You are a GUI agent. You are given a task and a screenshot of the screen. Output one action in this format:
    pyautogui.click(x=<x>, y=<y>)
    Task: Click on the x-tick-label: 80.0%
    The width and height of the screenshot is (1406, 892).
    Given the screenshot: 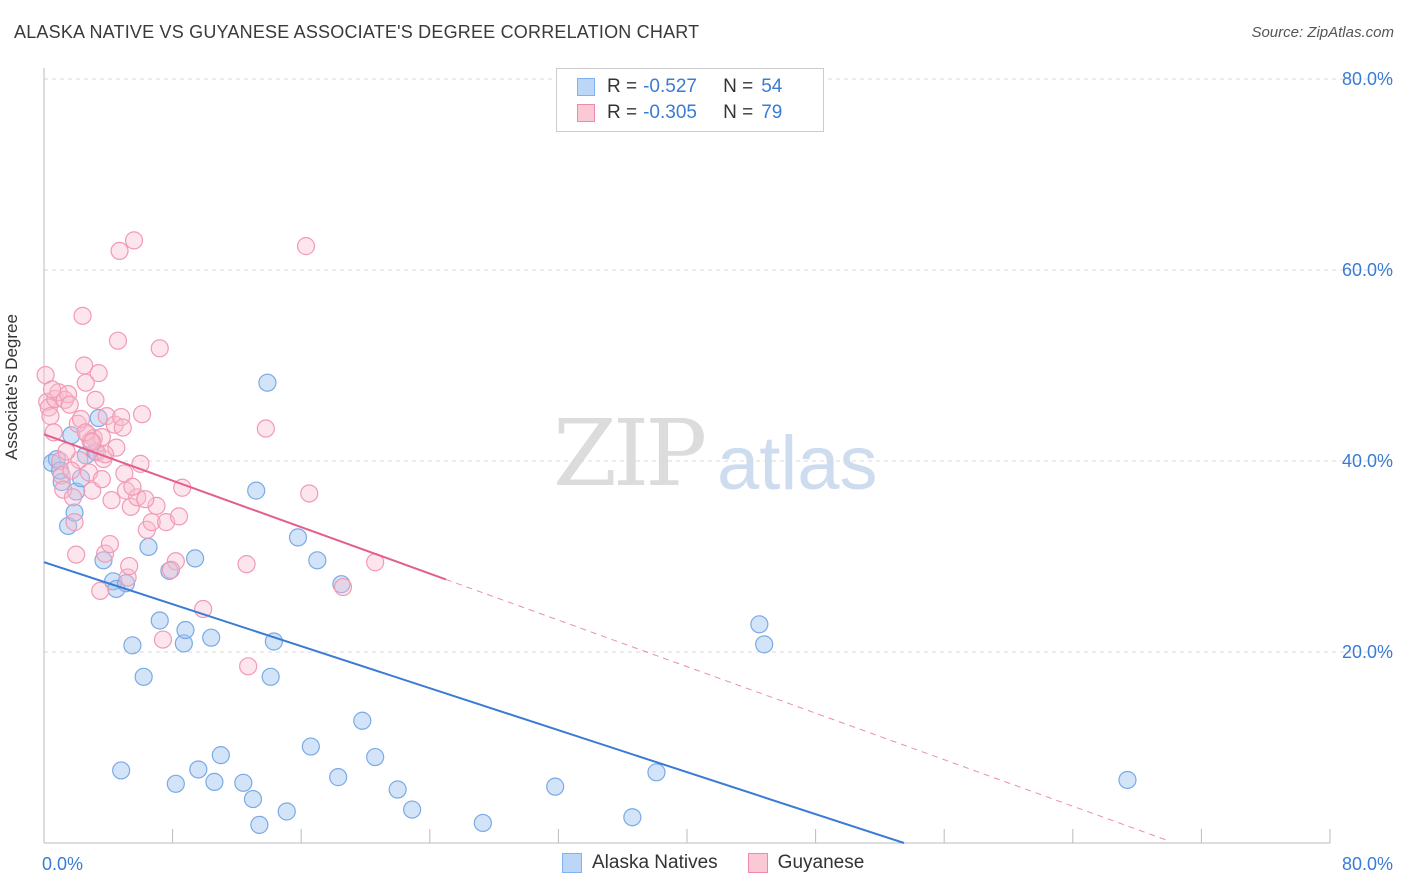 What is the action you would take?
    pyautogui.click(x=1367, y=864)
    